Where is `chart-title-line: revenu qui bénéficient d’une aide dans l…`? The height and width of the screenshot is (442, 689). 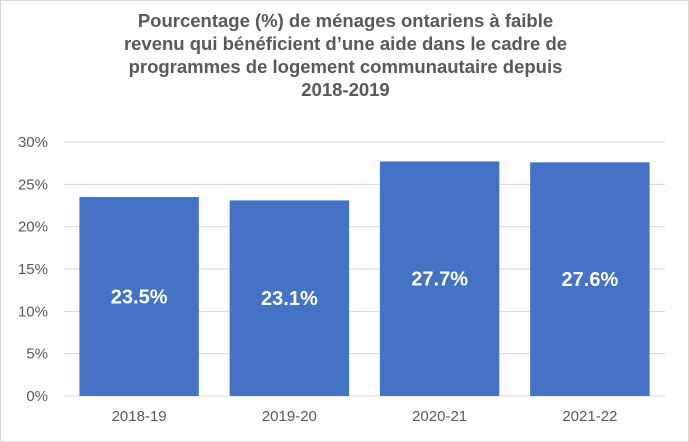 chart-title-line: revenu qui bénéficient d’une aide dans l… is located at coordinates (345, 43).